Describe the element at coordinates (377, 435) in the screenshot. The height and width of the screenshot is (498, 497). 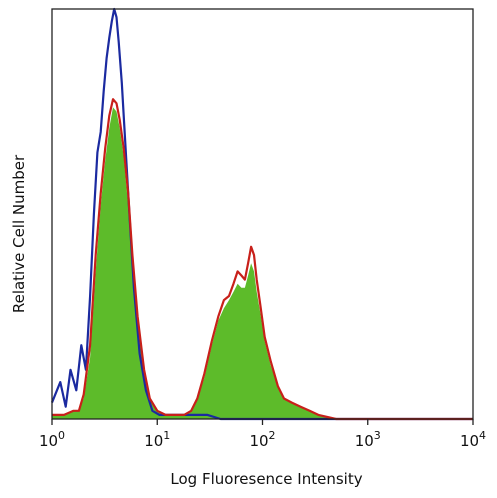
I see `x-tick-label-exponent: 3` at that location.